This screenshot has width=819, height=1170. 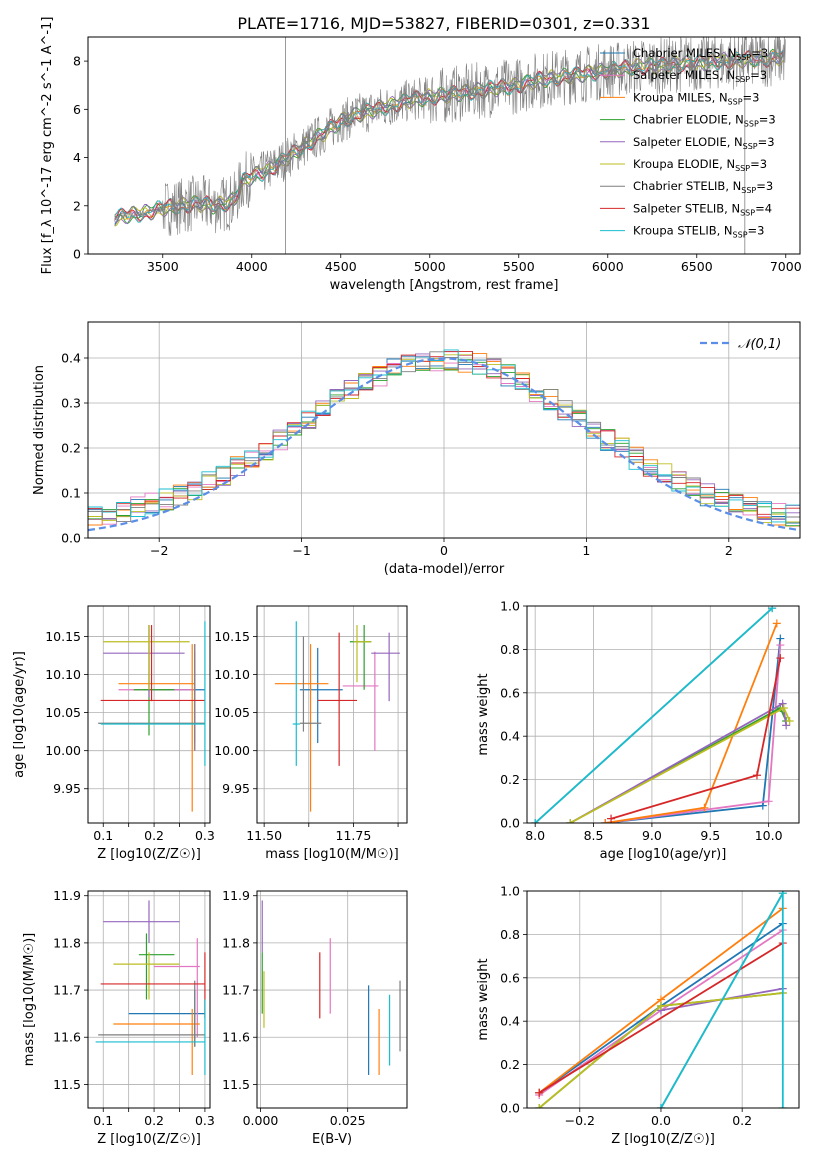 What do you see at coordinates (77, 157) in the screenshot?
I see `y-tick-label: 4` at bounding box center [77, 157].